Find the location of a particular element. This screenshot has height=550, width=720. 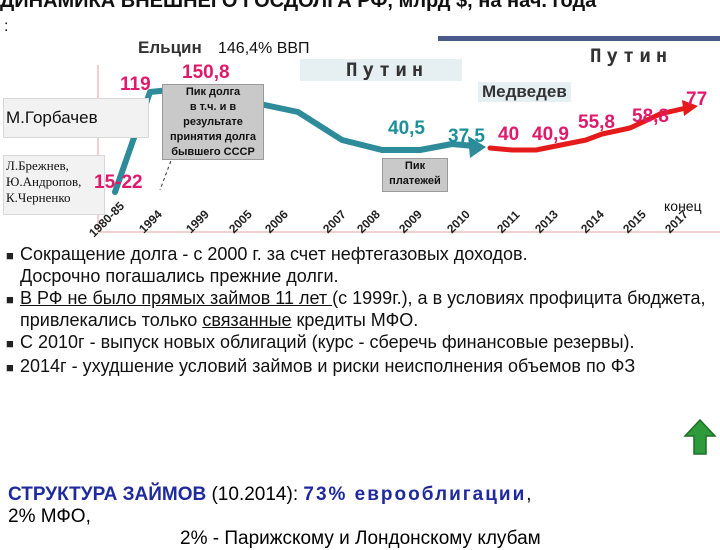

structure-heading: СТРУКТУРА ЗАЙМОВ is located at coordinates (107, 494).